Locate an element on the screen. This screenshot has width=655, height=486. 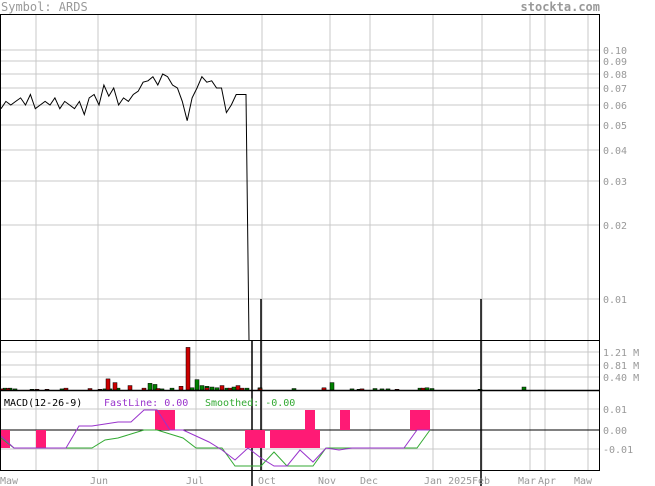
volume-axis-tick-label: 1.21 M is located at coordinates (621, 353).